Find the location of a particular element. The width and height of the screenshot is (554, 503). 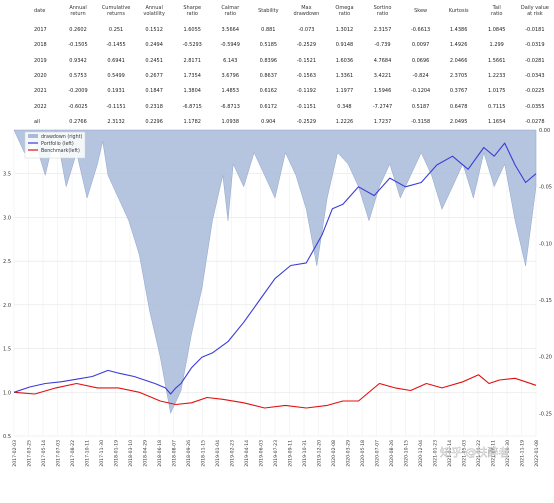

x-tick-label: 2017-07-03 is located at coordinates (59, 453).